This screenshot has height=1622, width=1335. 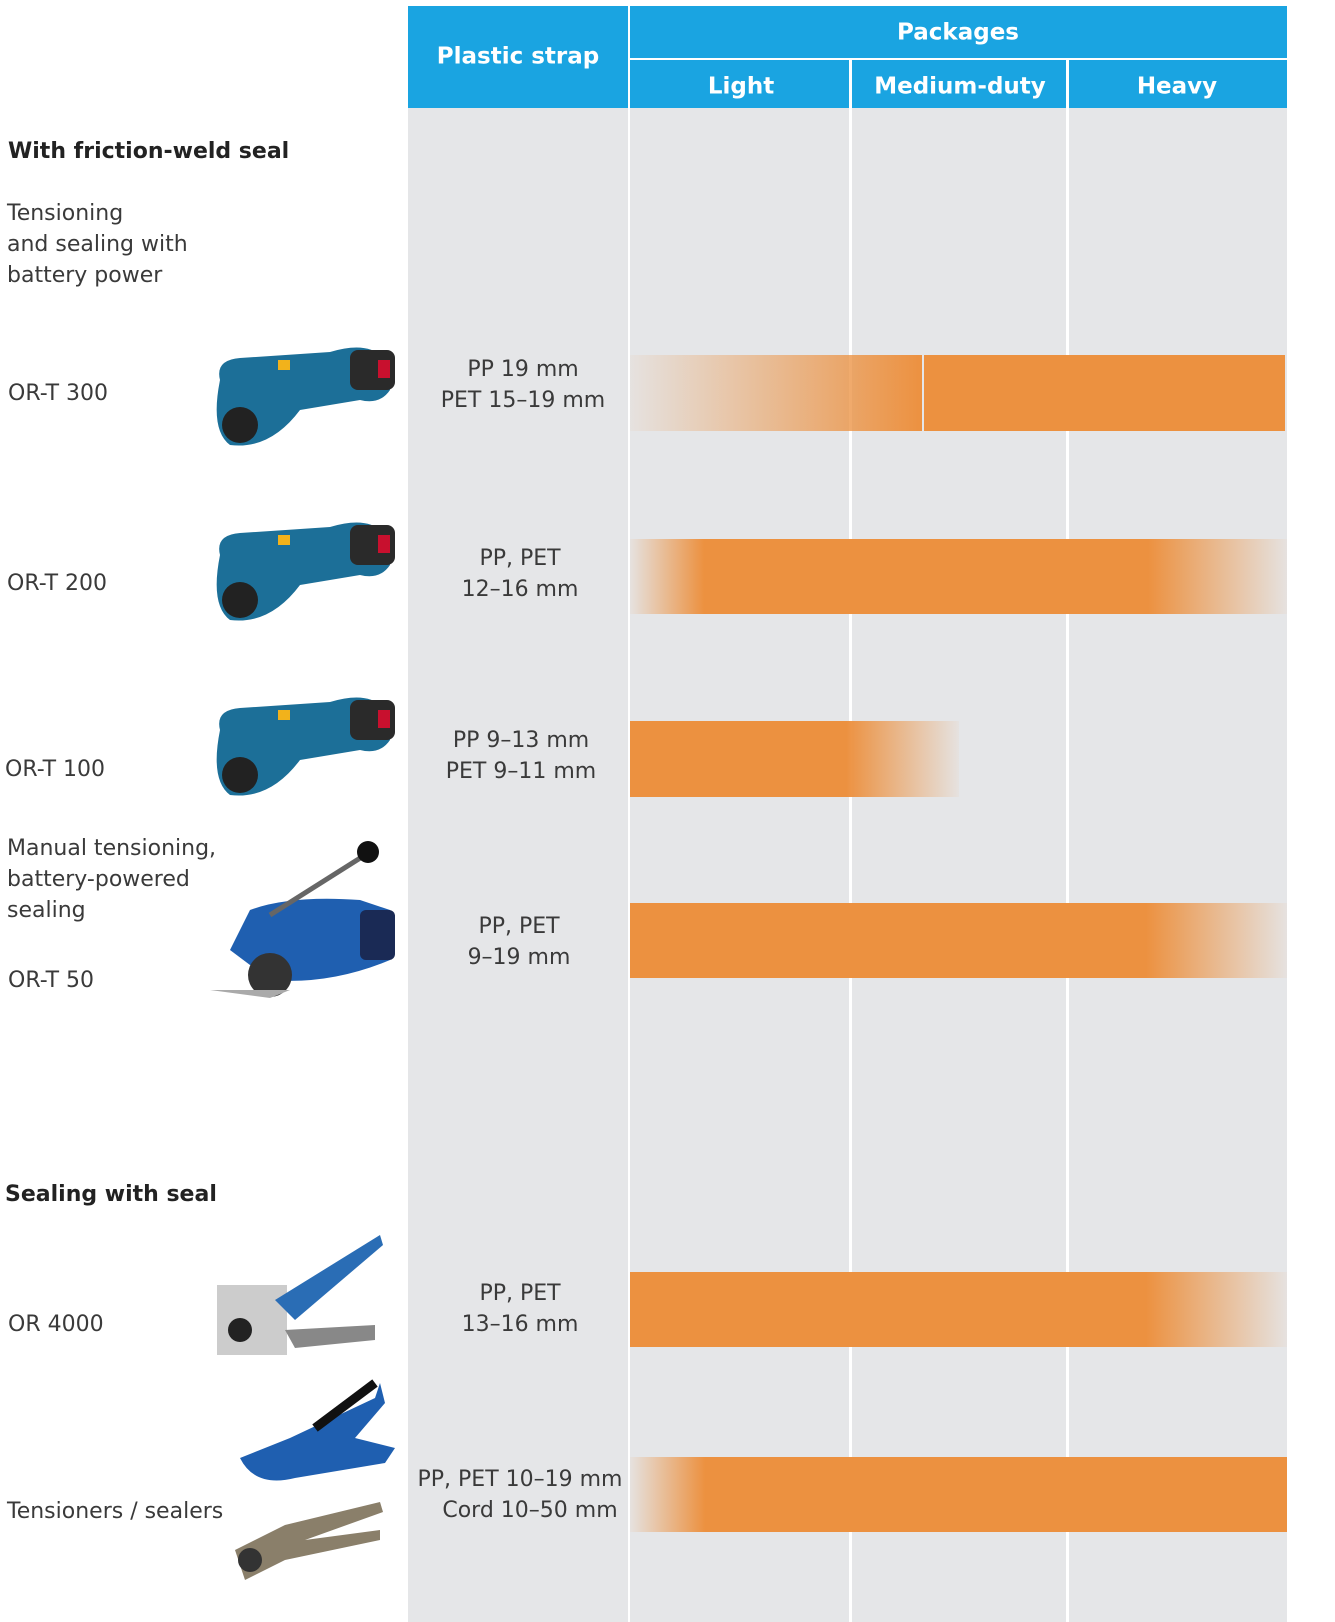 I want to click on table-header, so click(x=847, y=57).